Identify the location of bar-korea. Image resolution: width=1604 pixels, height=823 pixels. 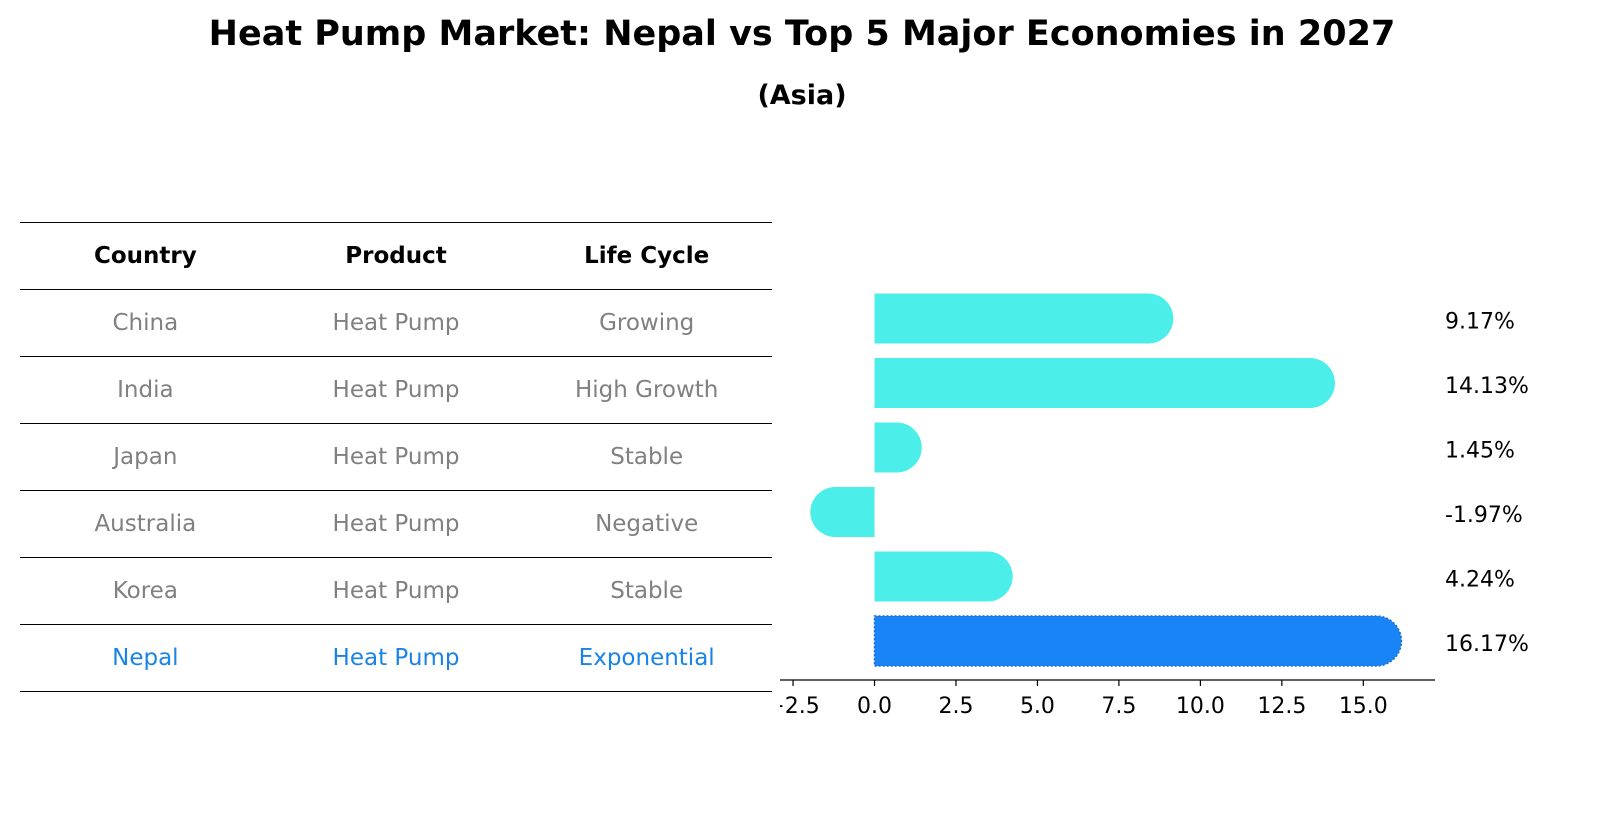
(943, 576).